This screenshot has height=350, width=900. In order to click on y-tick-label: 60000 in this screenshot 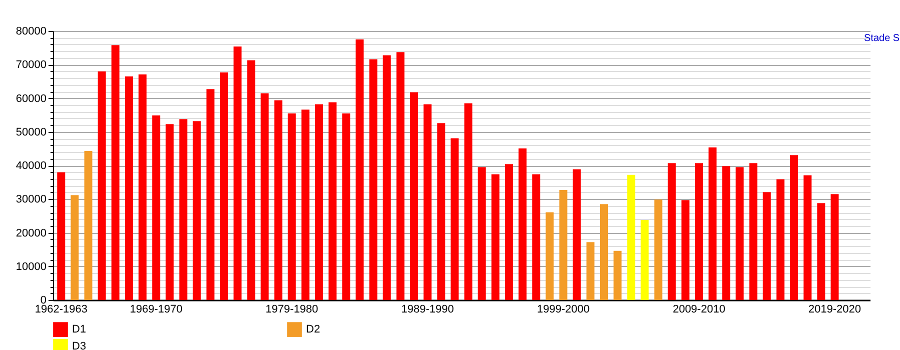, I will do `click(31, 98)`.